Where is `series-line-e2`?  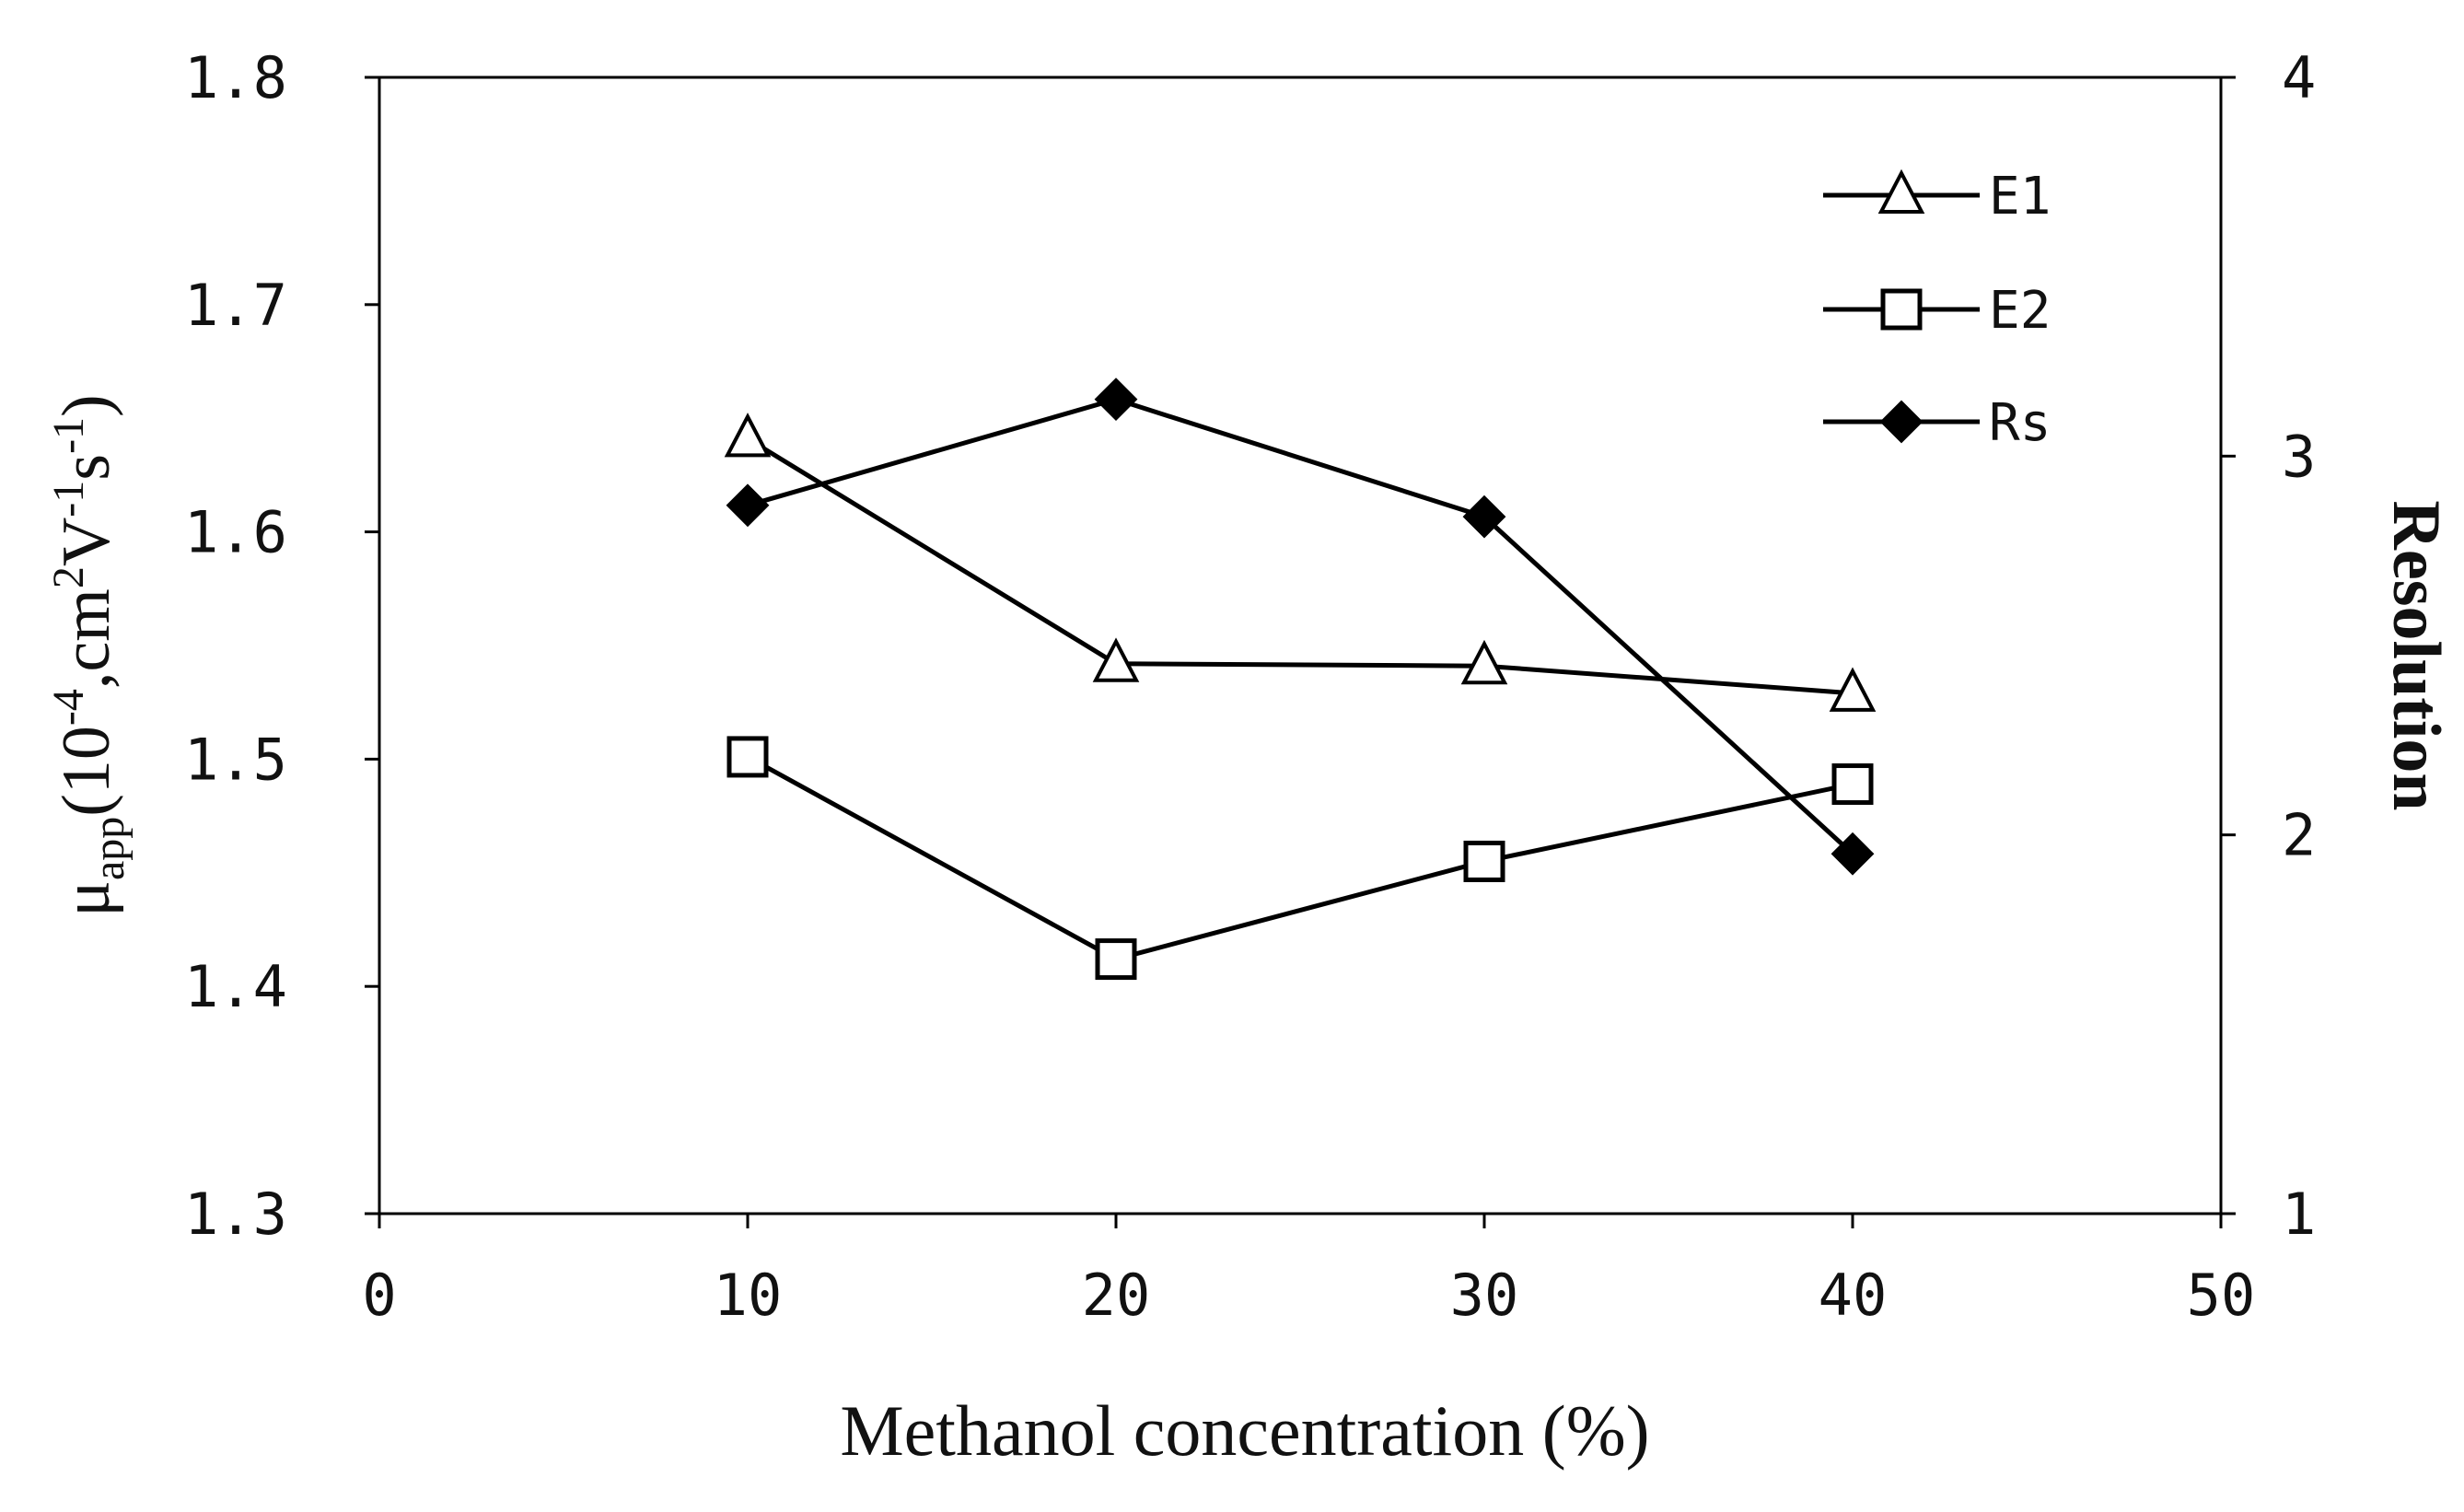
series-line-e2 is located at coordinates (1300, 858).